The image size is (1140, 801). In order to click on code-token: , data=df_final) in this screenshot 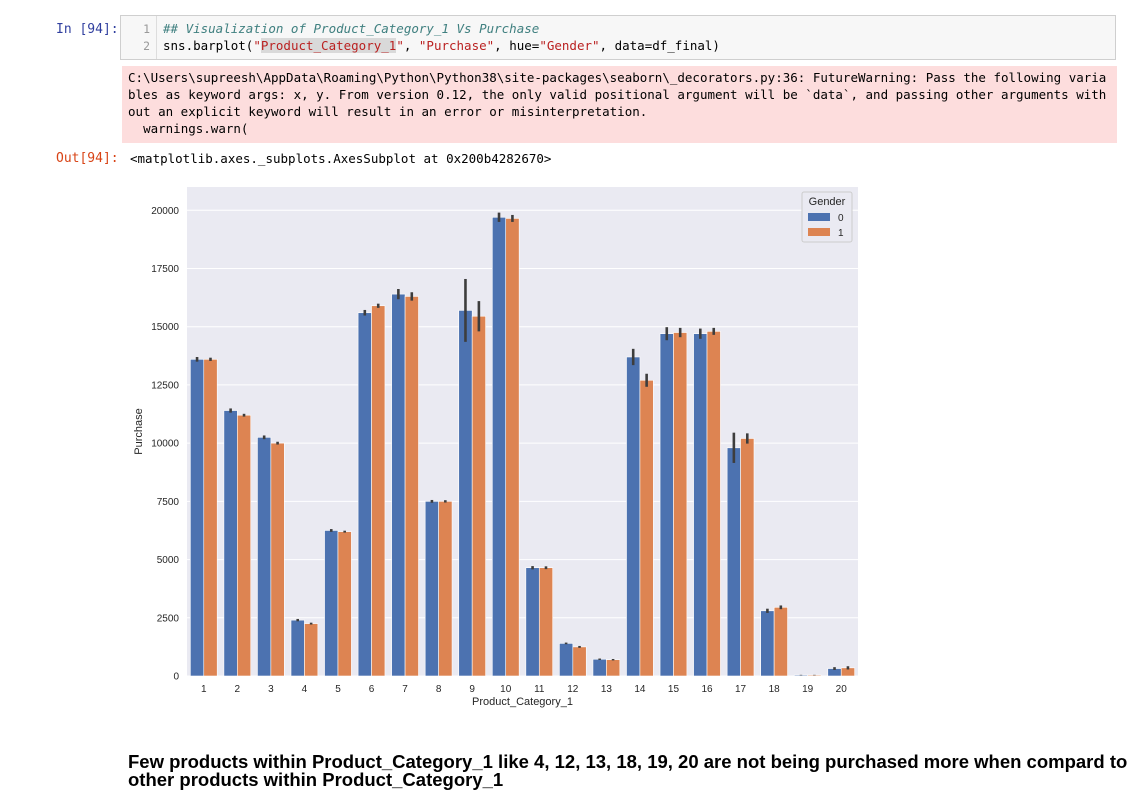, I will do `click(659, 45)`.